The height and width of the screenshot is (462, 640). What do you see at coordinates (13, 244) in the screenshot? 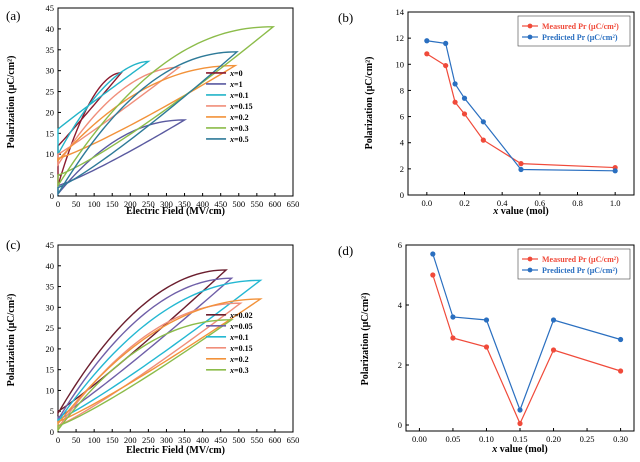
I see `panel-label: (c)` at bounding box center [13, 244].